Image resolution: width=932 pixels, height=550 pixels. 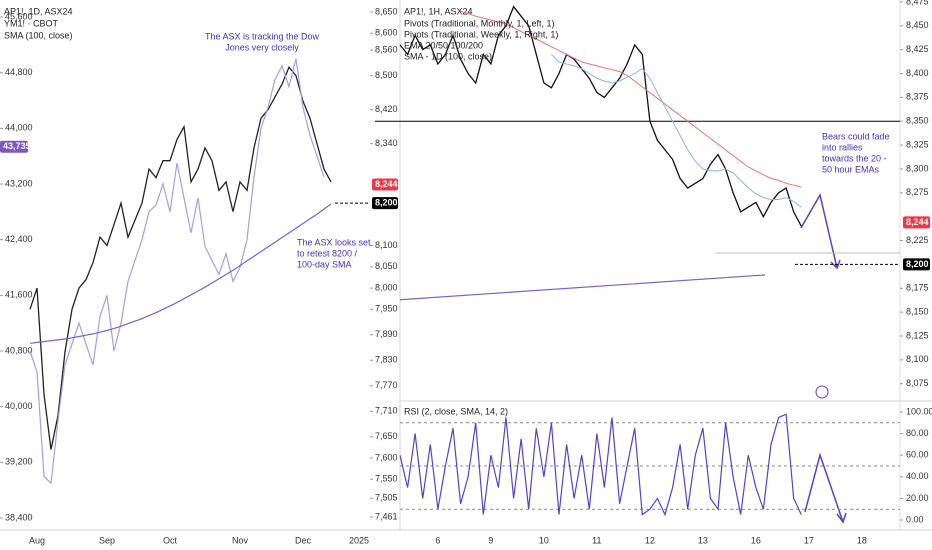 What do you see at coordinates (37, 540) in the screenshot?
I see `x-tick-label: Aug` at bounding box center [37, 540].